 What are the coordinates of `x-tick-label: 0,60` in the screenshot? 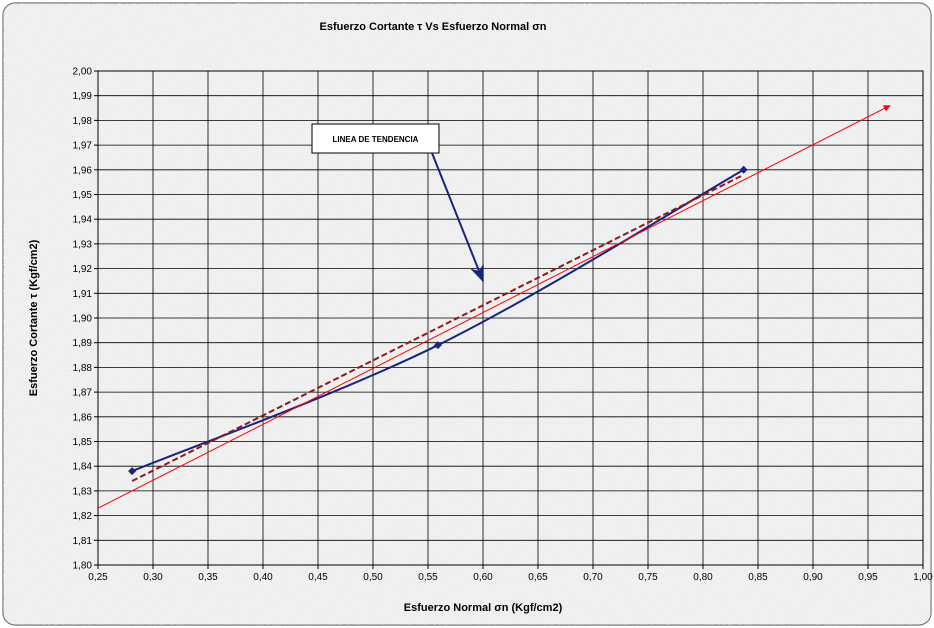 It's located at (483, 577).